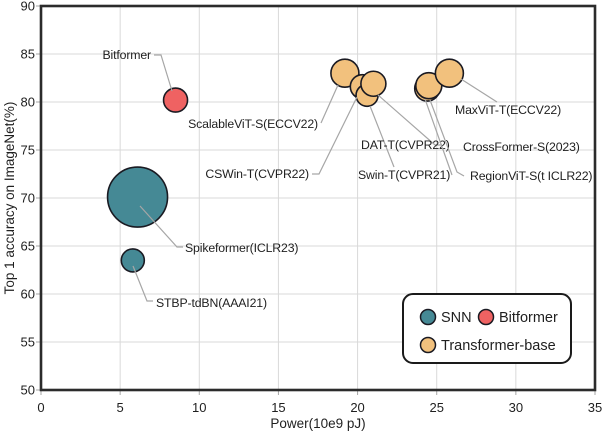  What do you see at coordinates (137, 197) in the screenshot?
I see `bubble-spikeformer-iclr23` at bounding box center [137, 197].